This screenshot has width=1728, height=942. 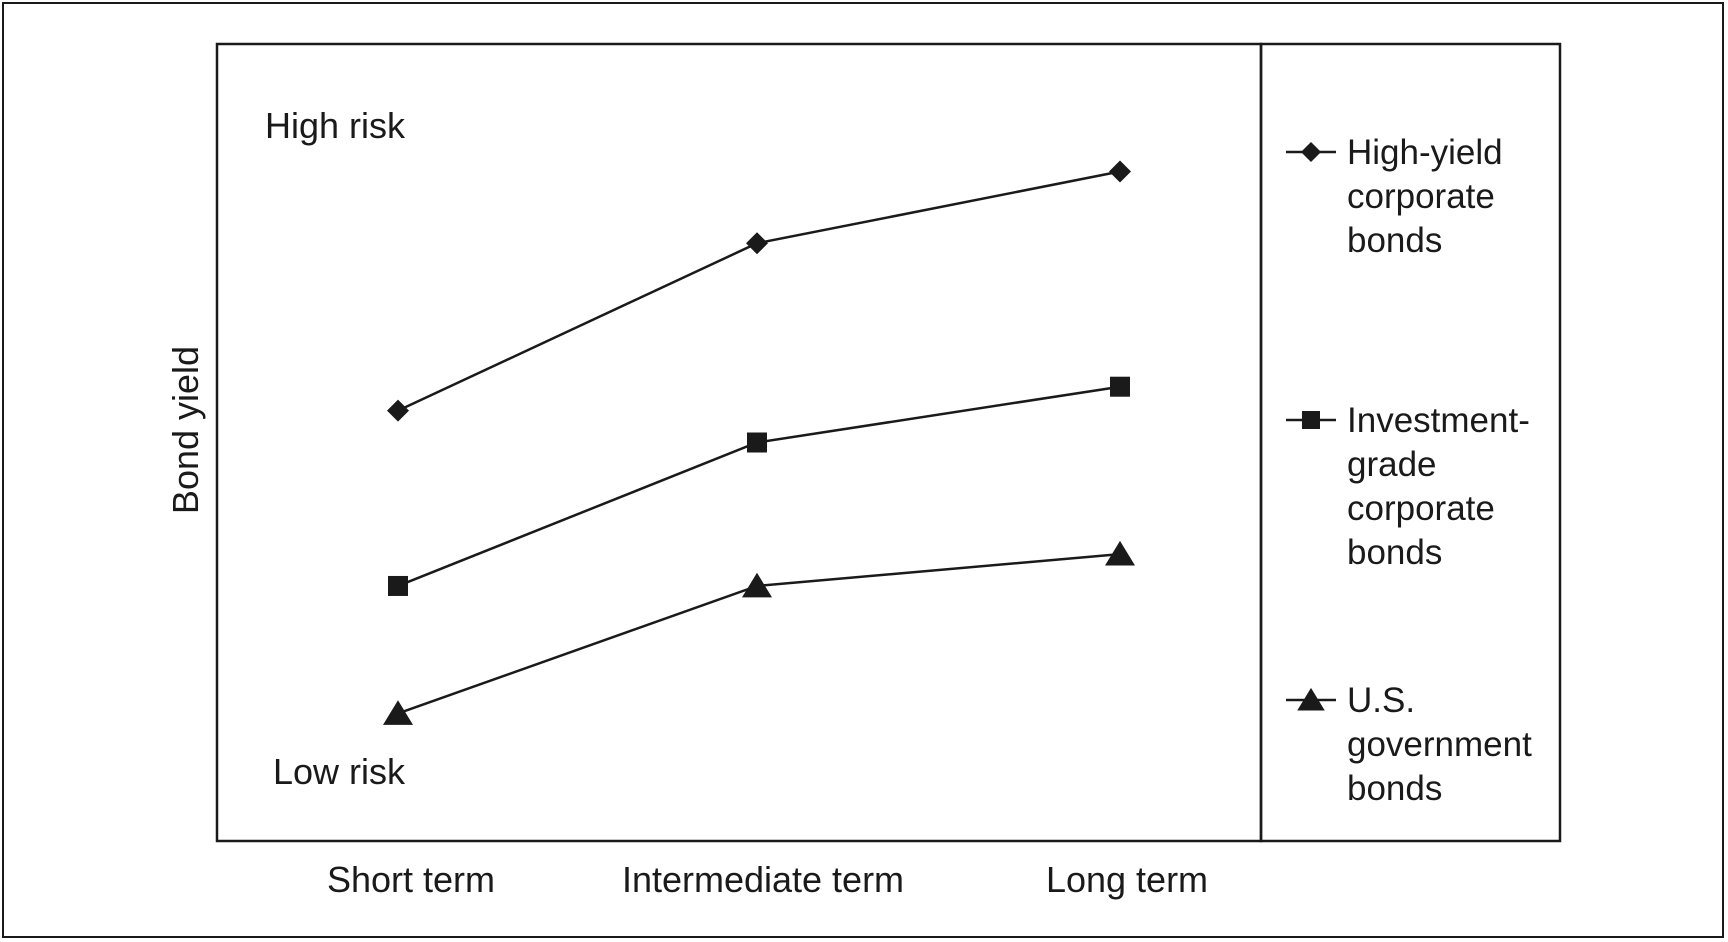 What do you see at coordinates (1311, 699) in the screenshot?
I see `legend-marker-triangle` at bounding box center [1311, 699].